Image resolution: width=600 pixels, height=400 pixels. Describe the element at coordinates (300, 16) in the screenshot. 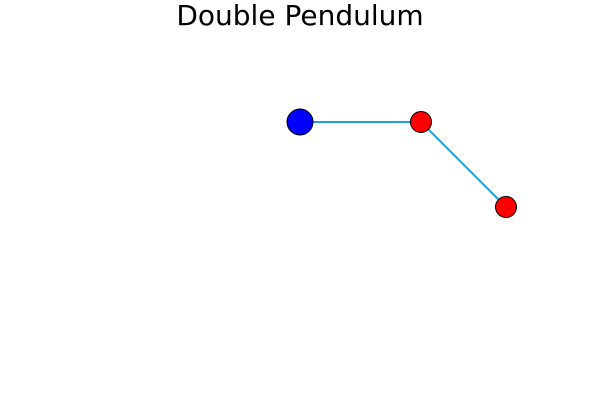

I see `plot-title: Double Pendulum` at that location.